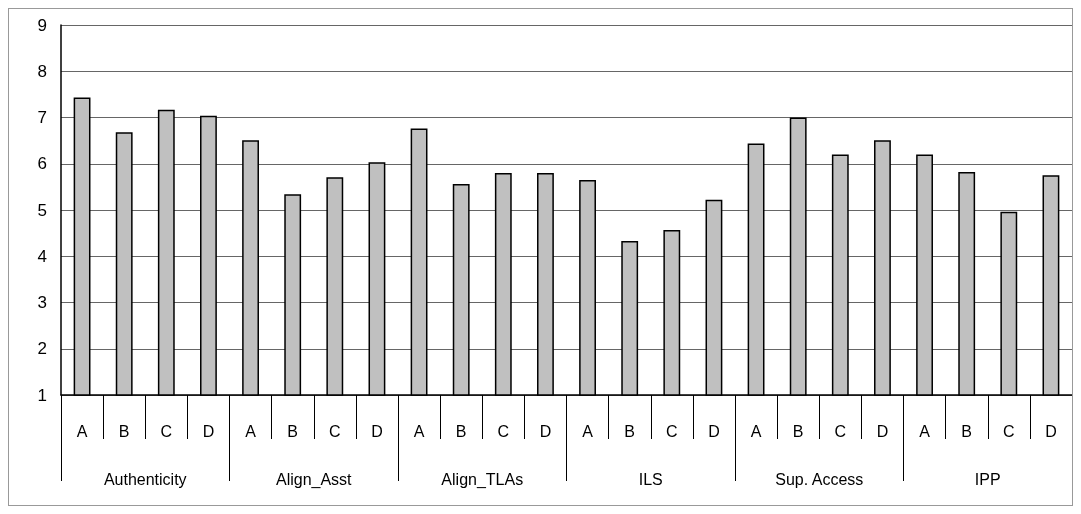 This screenshot has width=1081, height=514. I want to click on text: Authenticity, so click(145, 479).